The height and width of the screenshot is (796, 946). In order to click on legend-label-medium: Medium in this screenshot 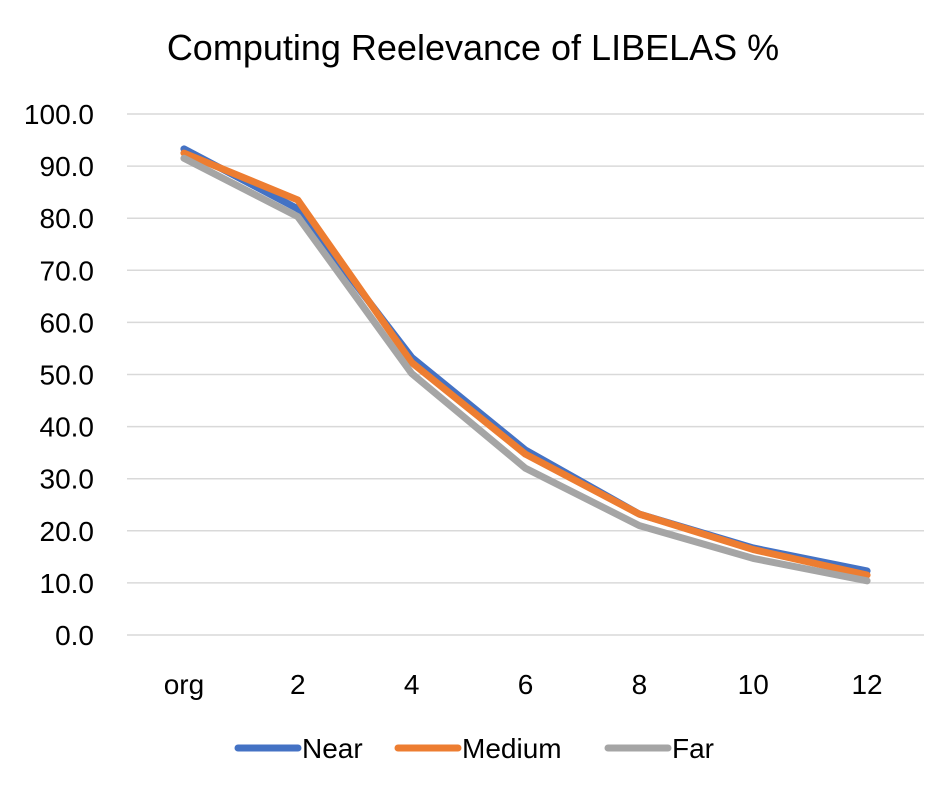, I will do `click(512, 748)`.